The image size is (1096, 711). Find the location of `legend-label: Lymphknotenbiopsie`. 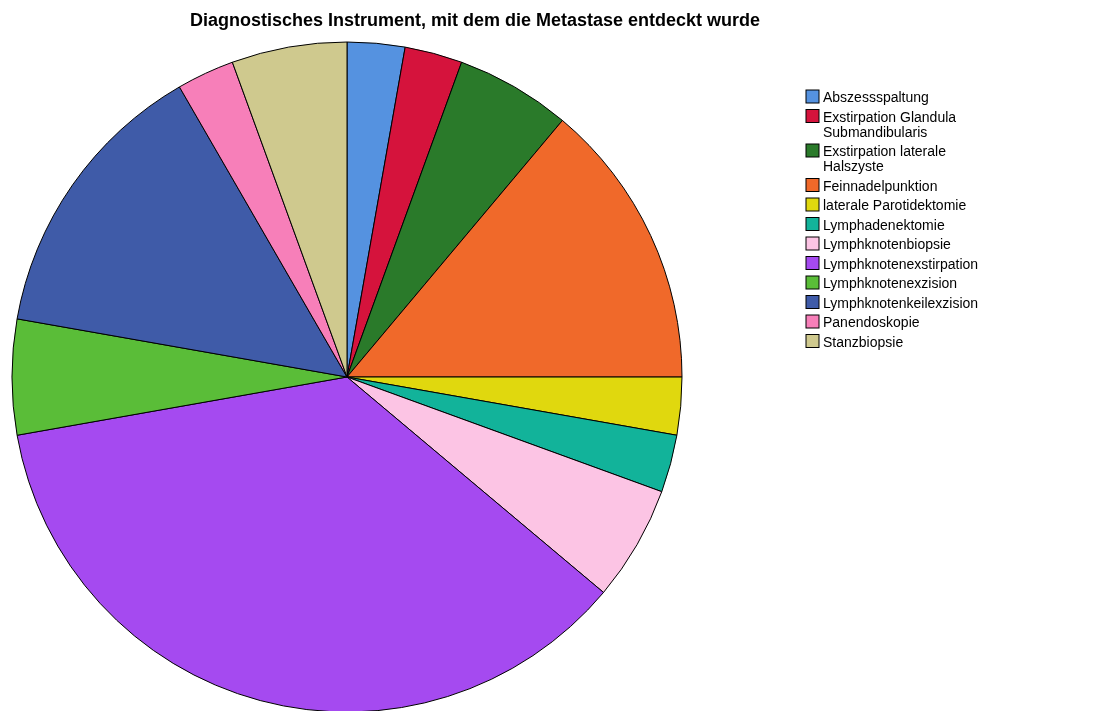

legend-label: Lymphknotenbiopsie is located at coordinates (887, 244).